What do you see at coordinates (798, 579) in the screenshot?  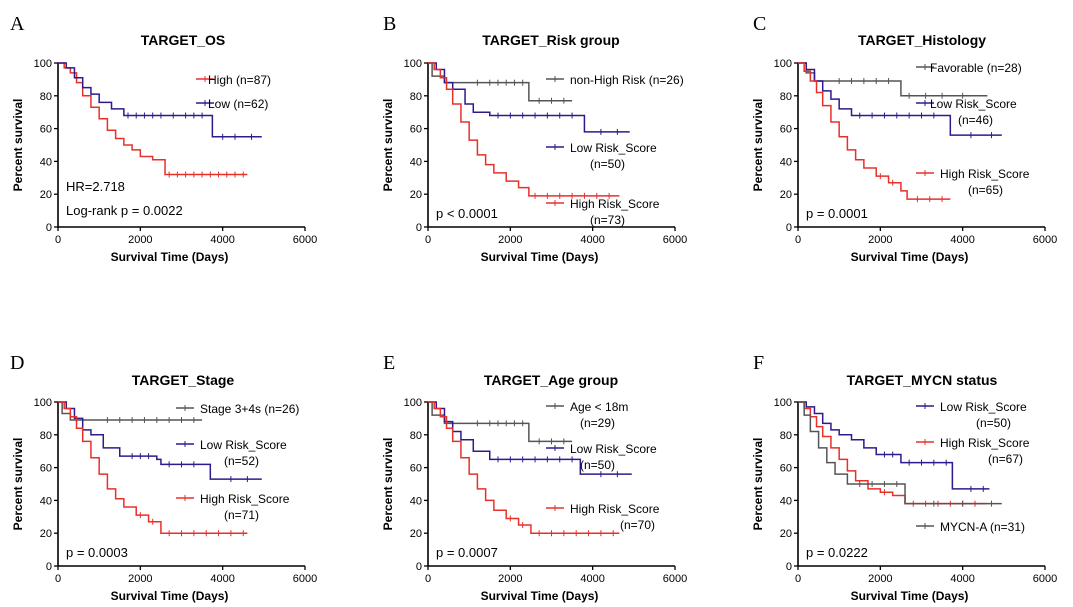 I see `x-tick-label-F: 0` at bounding box center [798, 579].